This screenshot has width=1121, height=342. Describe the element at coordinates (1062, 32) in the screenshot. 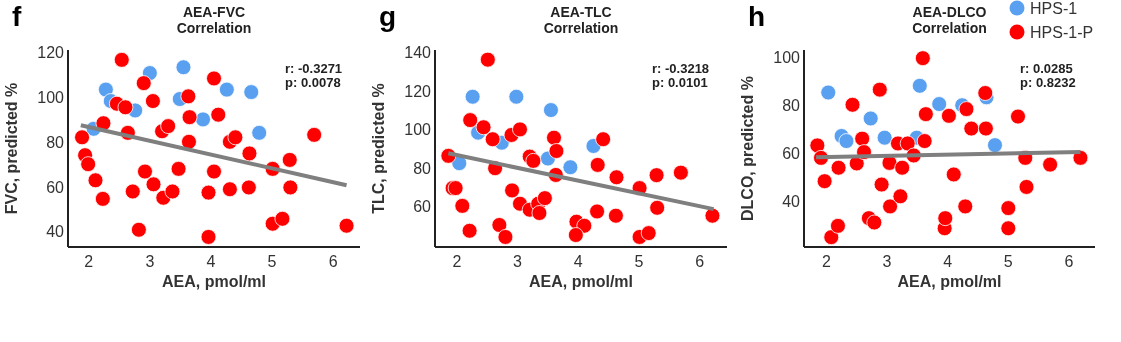

I see `legend-label: HPS-1-P` at that location.